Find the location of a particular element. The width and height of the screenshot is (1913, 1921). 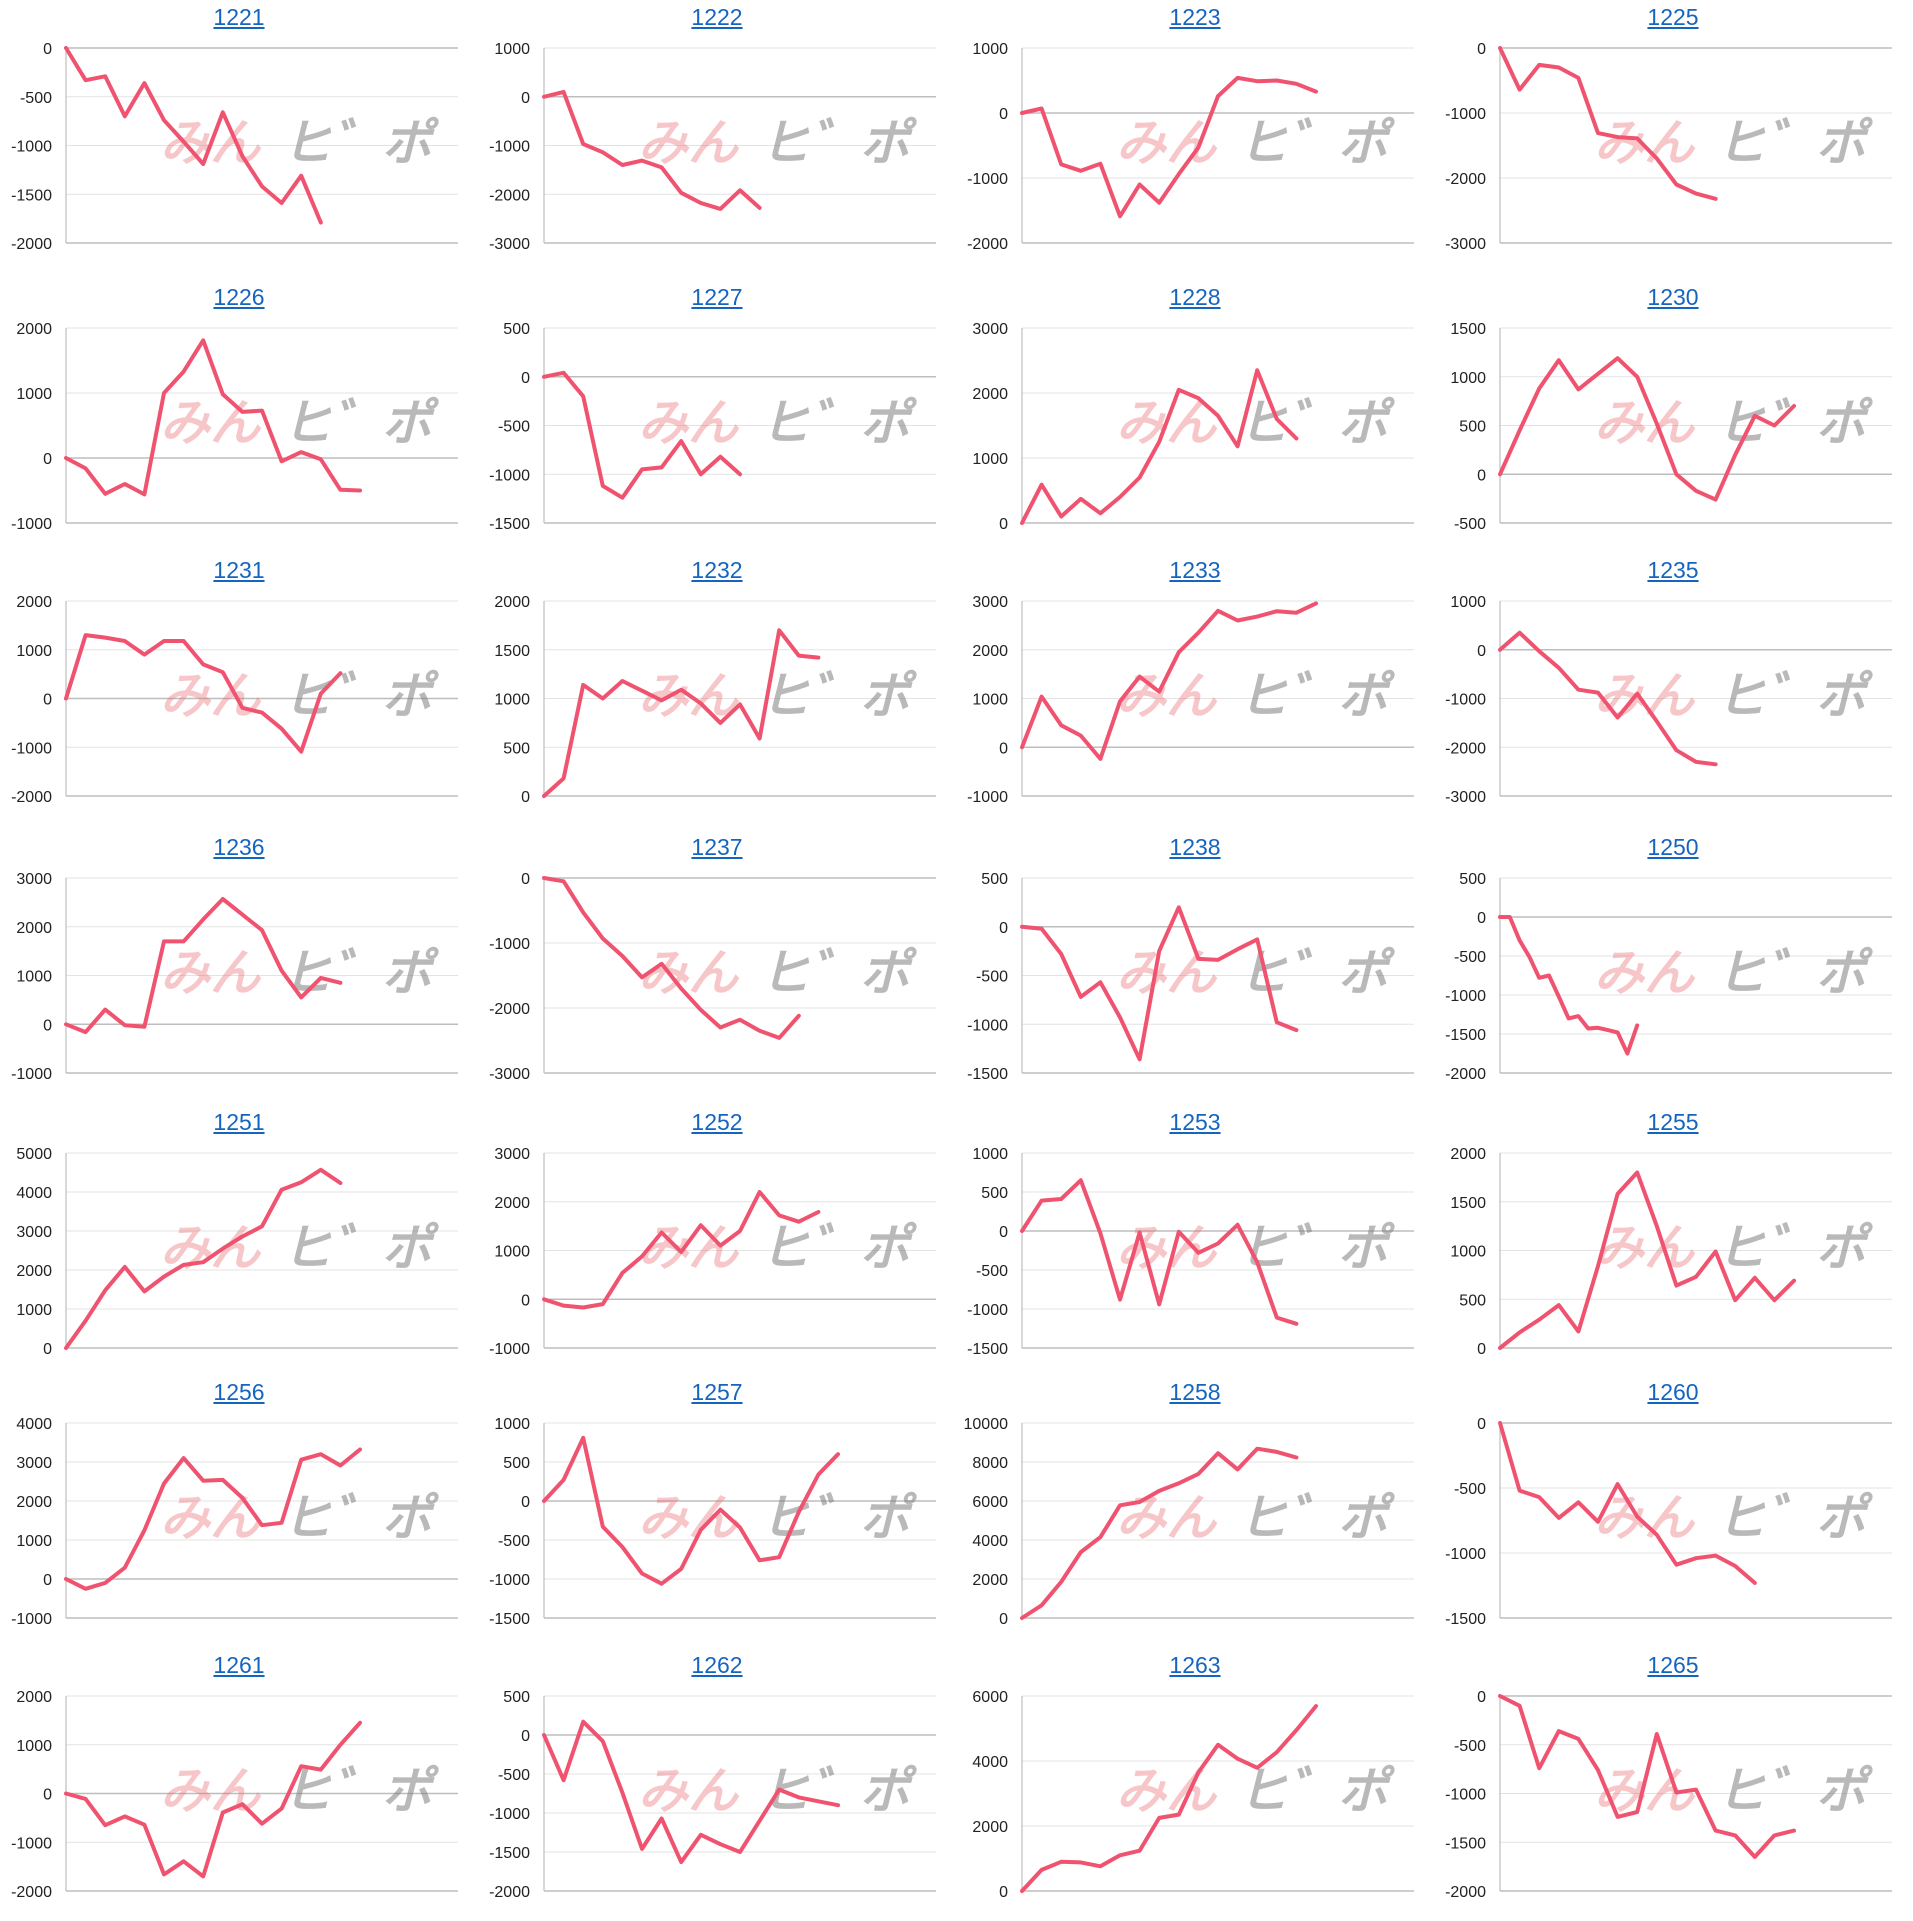

chart-title-link: 1263 is located at coordinates (1195, 1665).